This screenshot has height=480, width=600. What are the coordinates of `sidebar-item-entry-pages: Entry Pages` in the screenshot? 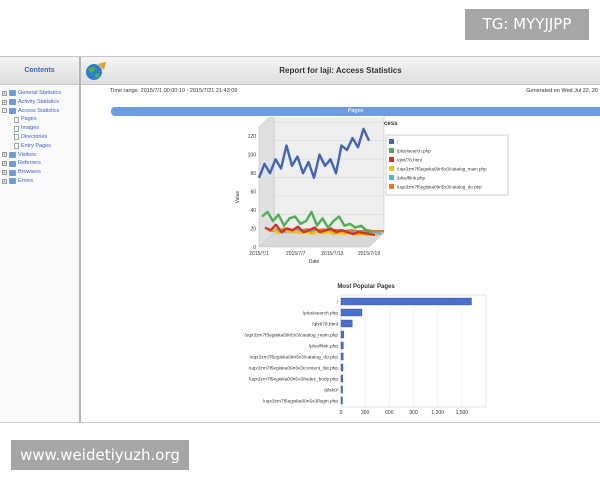 It's located at (39, 146).